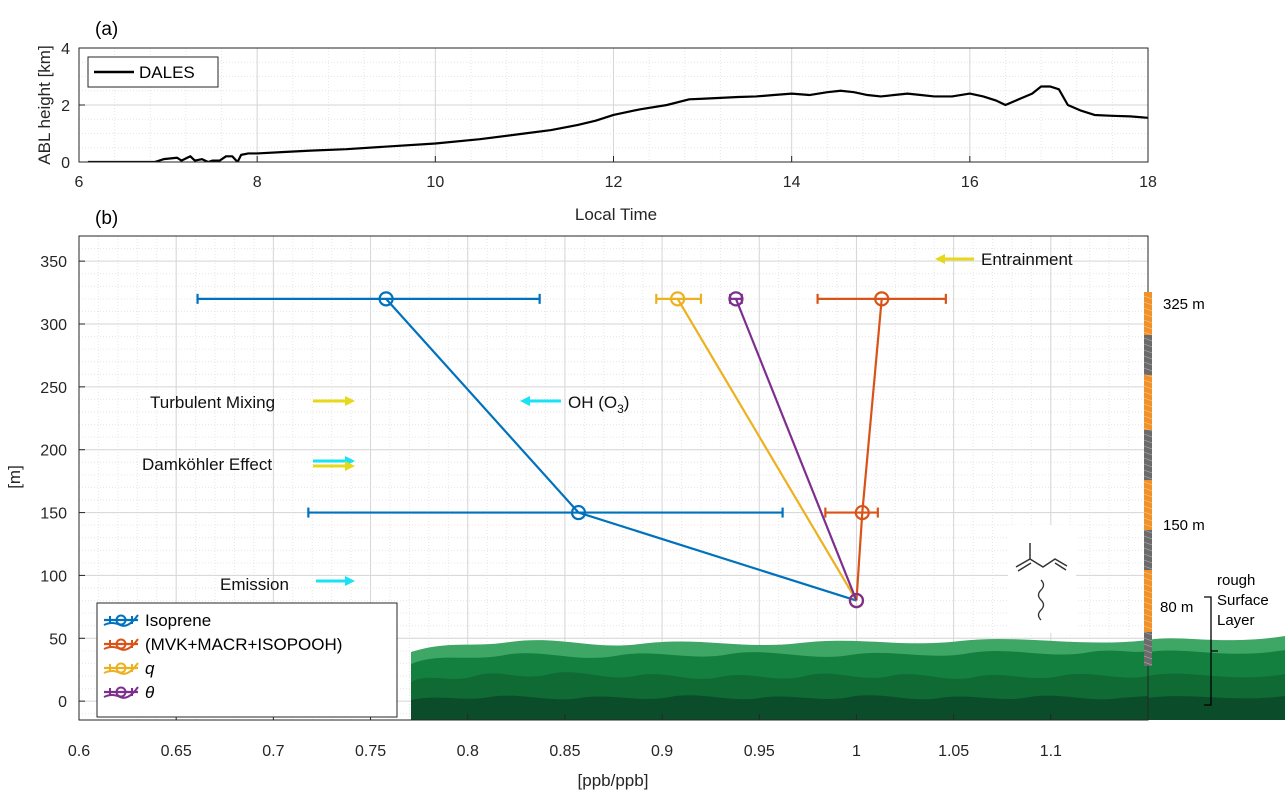 The image size is (1285, 792). Describe the element at coordinates (1184, 304) in the screenshot. I see `tower-label-325m: 325 m` at that location.